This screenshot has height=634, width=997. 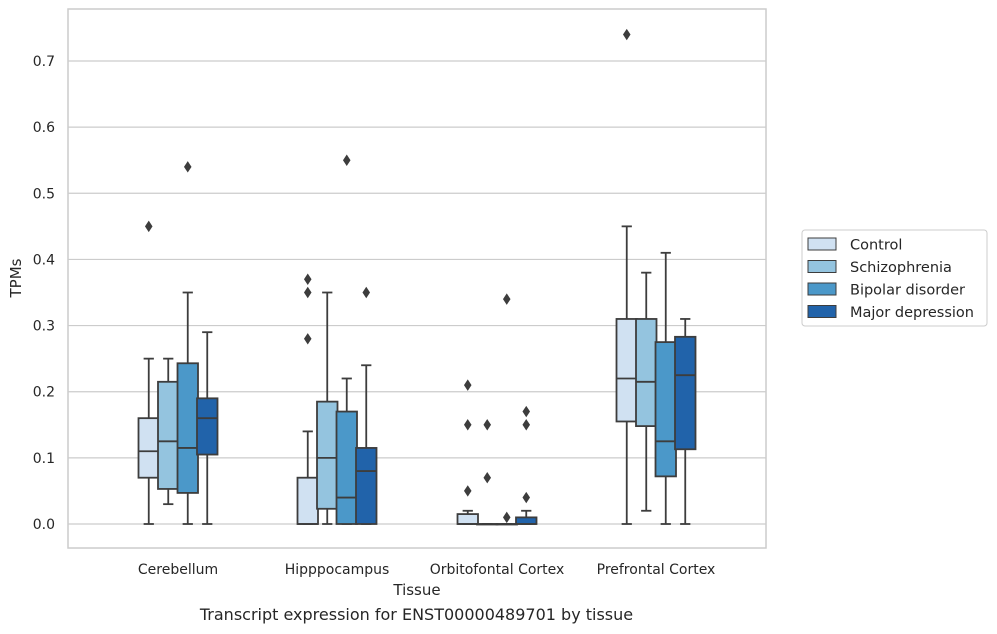 I want to click on y-tick-label: 0.2, so click(x=44, y=393).